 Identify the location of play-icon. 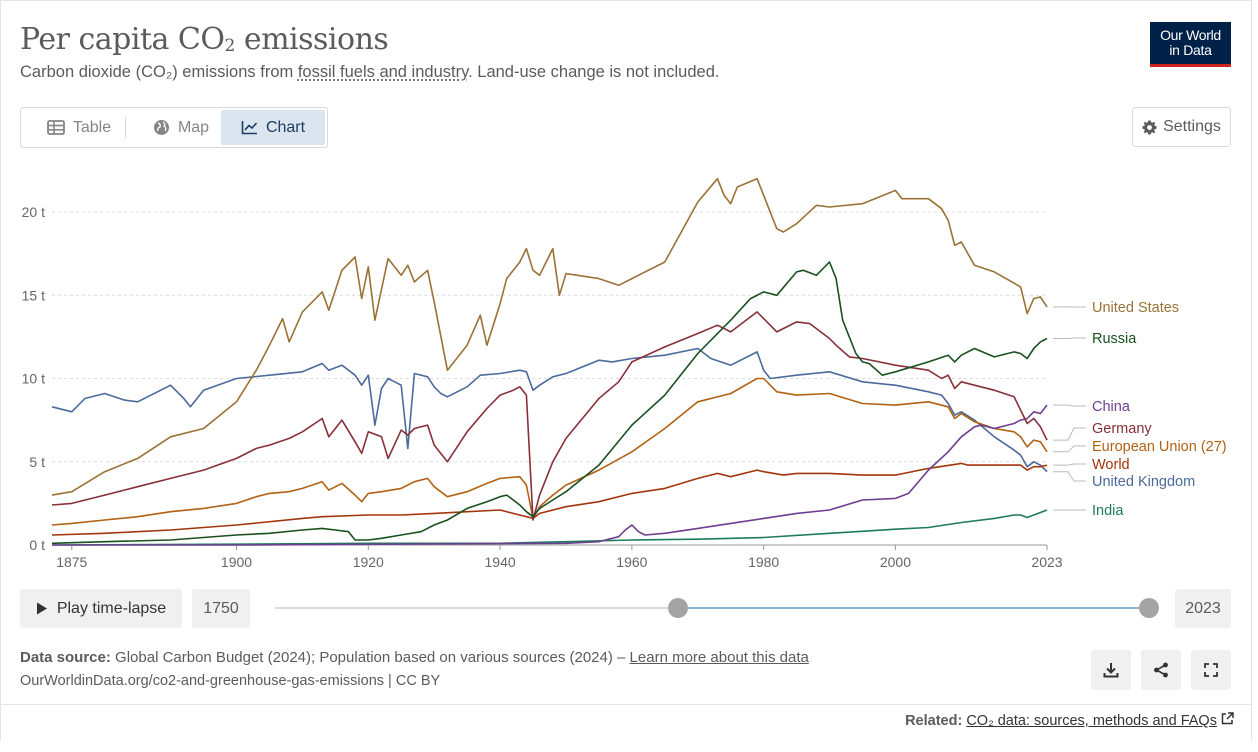
(41, 608).